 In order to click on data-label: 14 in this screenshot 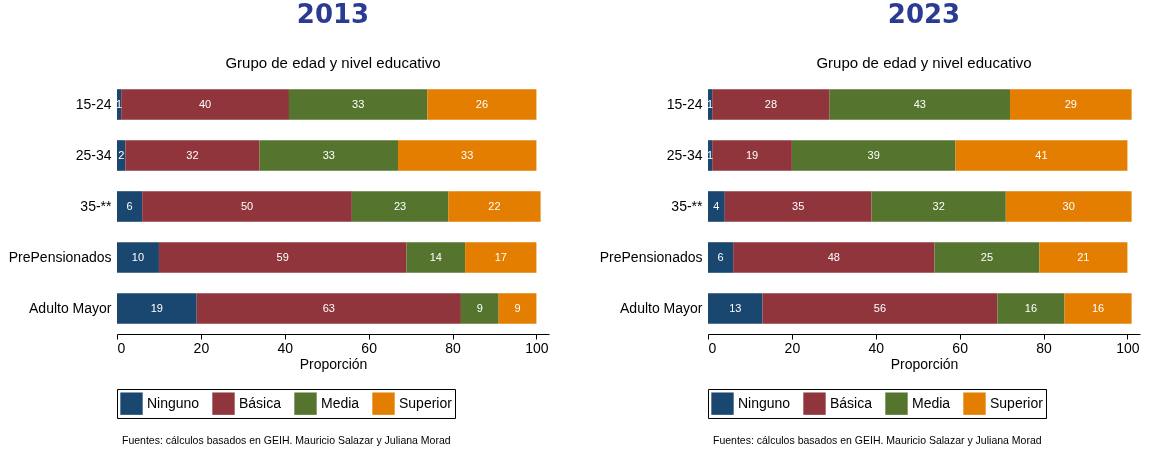, I will do `click(435, 256)`.